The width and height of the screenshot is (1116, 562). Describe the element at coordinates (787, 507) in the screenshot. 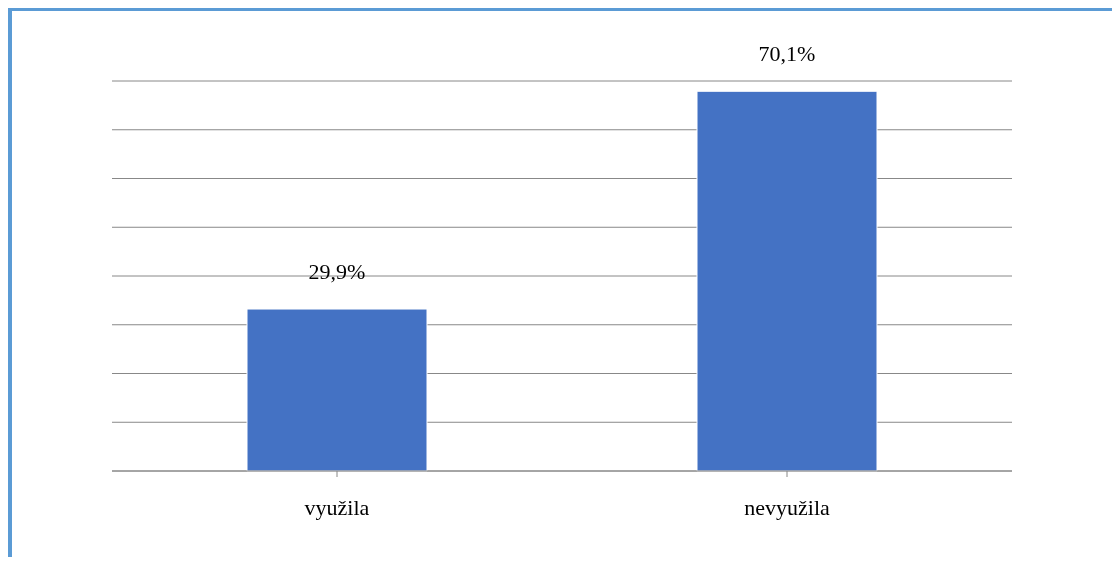

I see `x-tick-label: nevyužila` at that location.